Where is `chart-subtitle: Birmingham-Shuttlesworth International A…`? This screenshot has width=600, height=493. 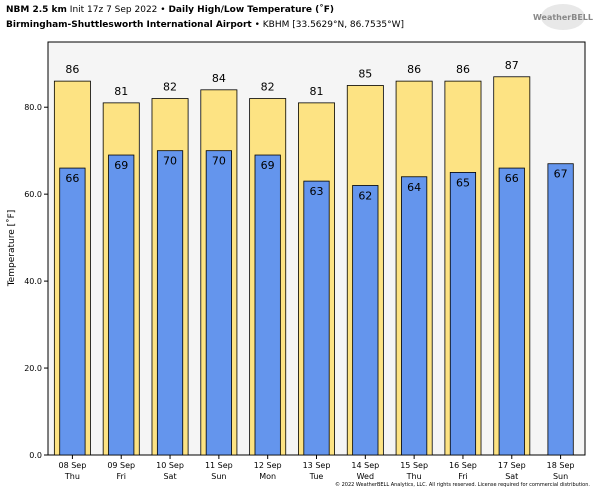 chart-subtitle: Birmingham-Shuttlesworth International A… is located at coordinates (205, 25).